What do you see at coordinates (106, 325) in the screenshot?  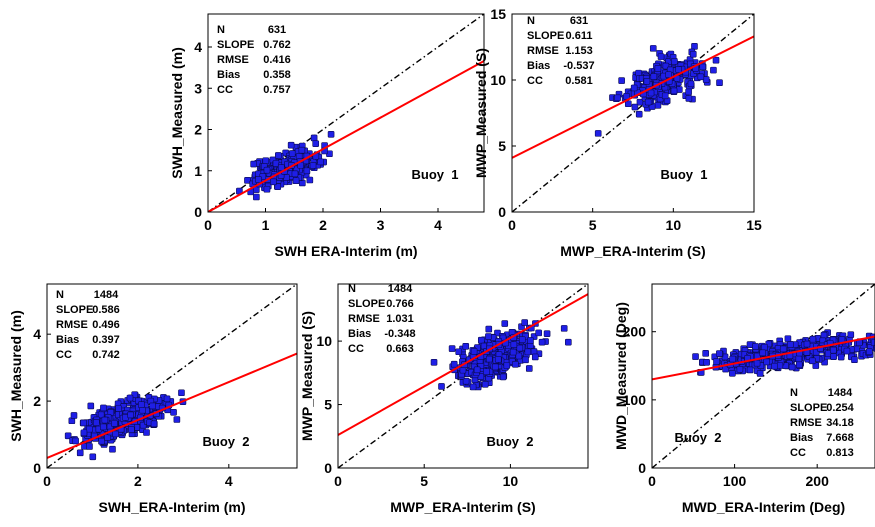 I see `stat-value: 0.496` at bounding box center [106, 325].